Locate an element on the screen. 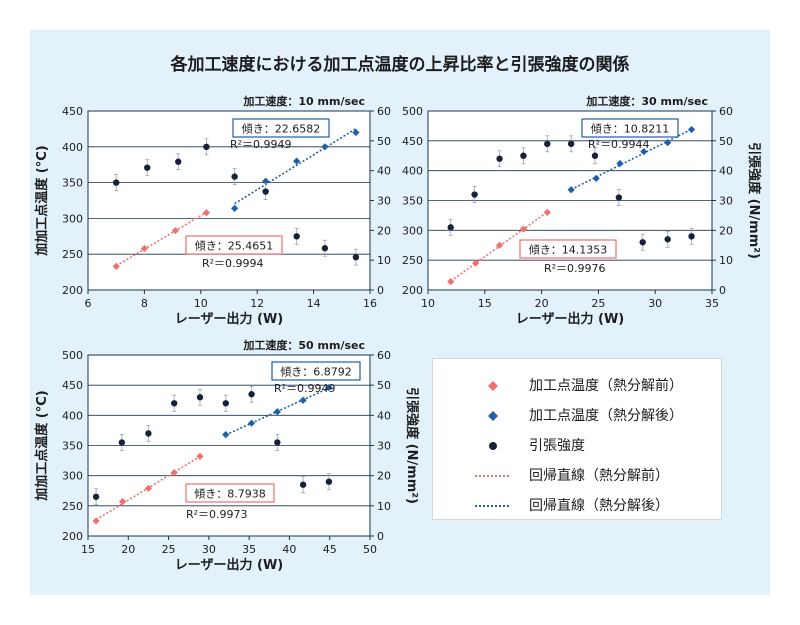  legend-item-before-temp: 加工点温度（熱分解前） is located at coordinates (577, 386).